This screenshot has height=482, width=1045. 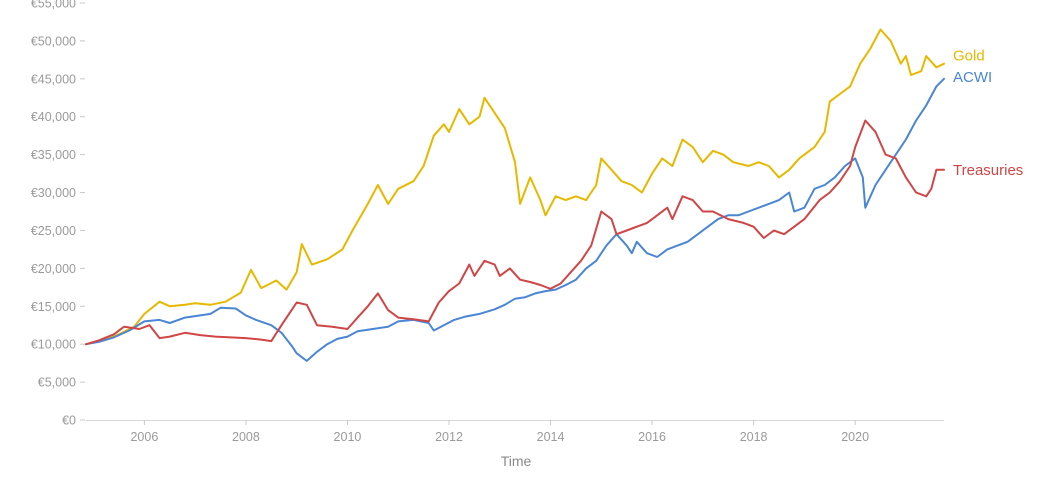 What do you see at coordinates (515, 432) in the screenshot?
I see `x-axis: 2006 2008 2010 2012 2014 2016 2018 2020` at bounding box center [515, 432].